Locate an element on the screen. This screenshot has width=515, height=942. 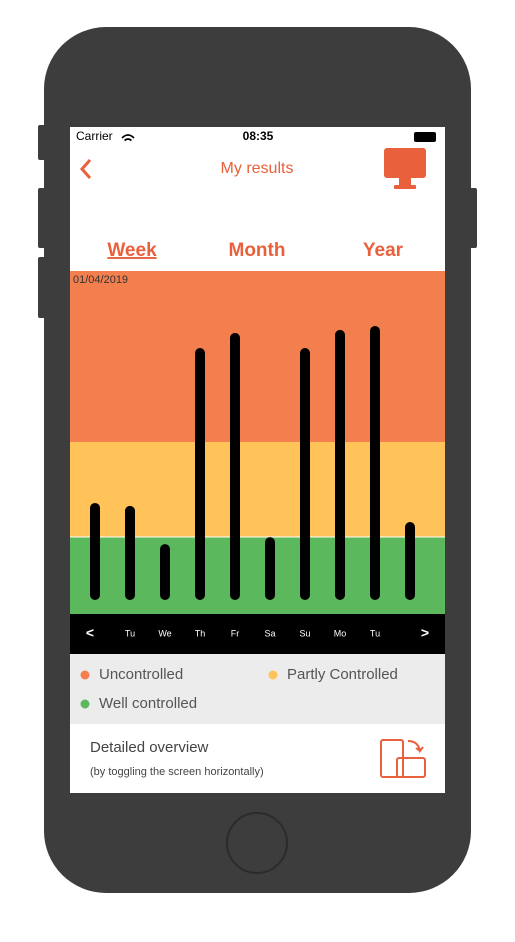
zone-band is located at coordinates (257, 356).